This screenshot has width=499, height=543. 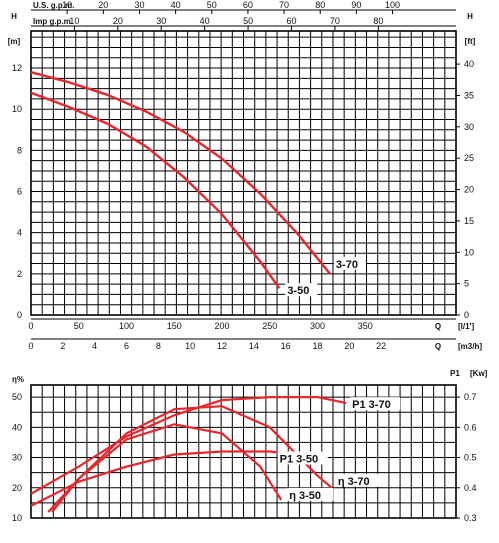 What do you see at coordinates (17, 488) in the screenshot?
I see `eta-tick-label: 20` at bounding box center [17, 488].